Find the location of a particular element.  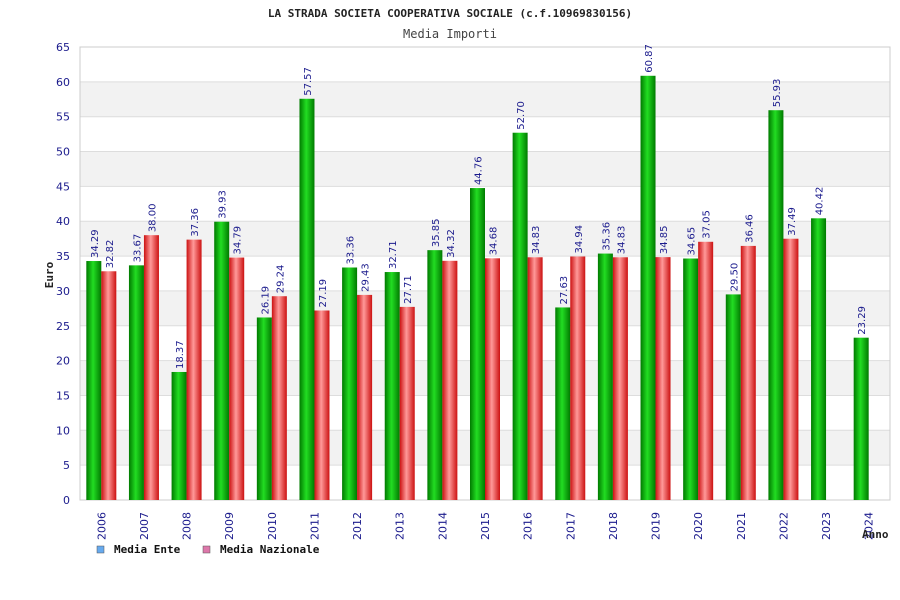

data-label: 40.42 is located at coordinates (820, 201).